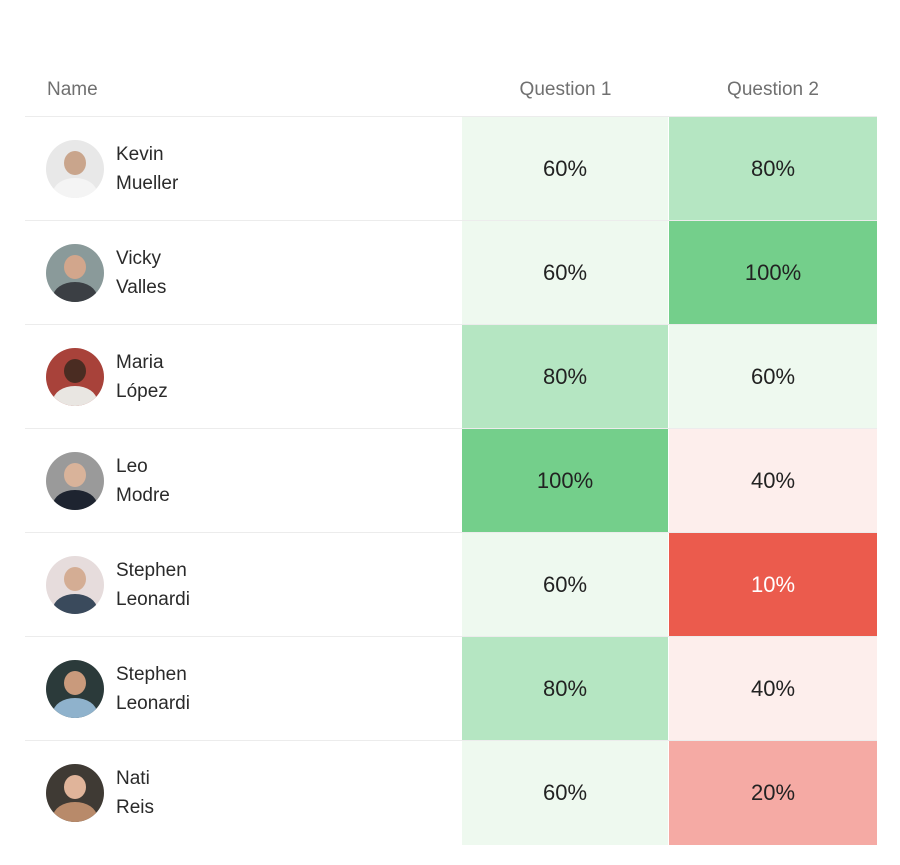  What do you see at coordinates (773, 168) in the screenshot?
I see `score-question-2: 80%` at bounding box center [773, 168].